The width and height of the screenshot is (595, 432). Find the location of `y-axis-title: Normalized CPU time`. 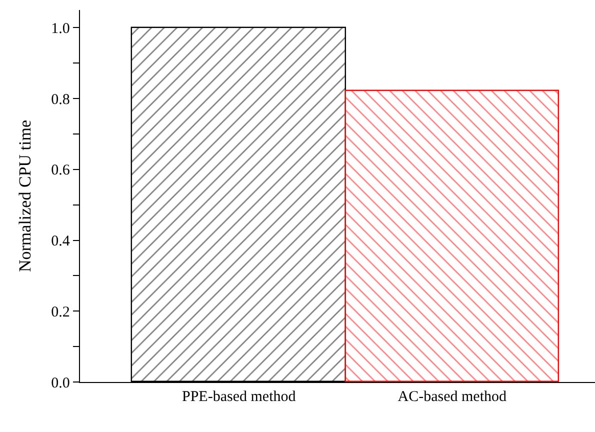

y-axis-title: Normalized CPU time is located at coordinates (25, 196).